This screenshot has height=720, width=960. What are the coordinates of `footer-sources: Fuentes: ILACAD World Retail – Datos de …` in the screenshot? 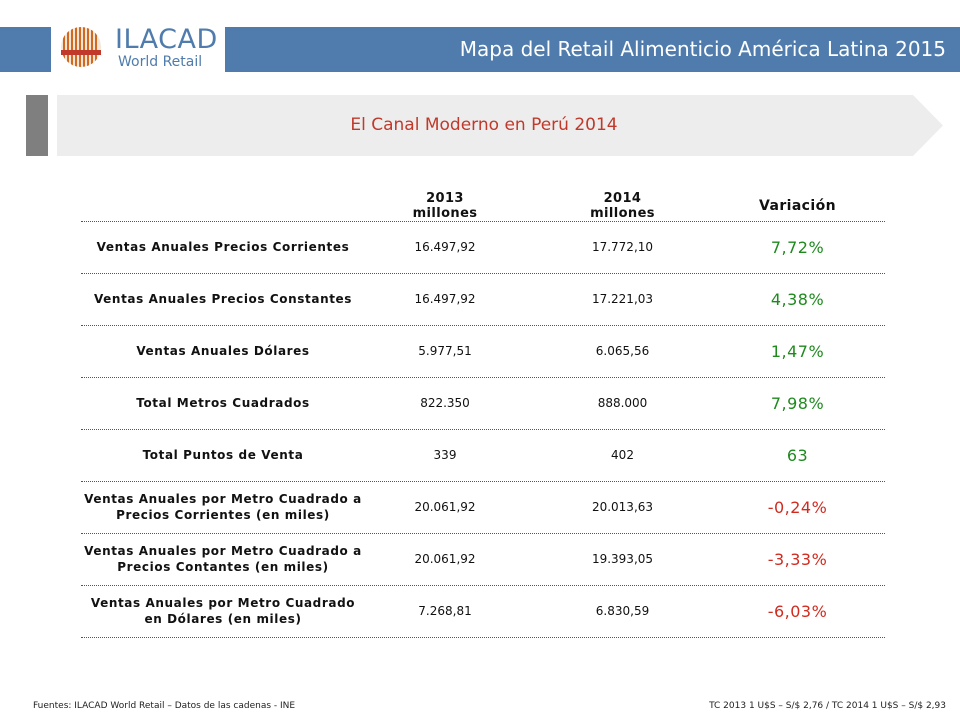 It's located at (164, 706).